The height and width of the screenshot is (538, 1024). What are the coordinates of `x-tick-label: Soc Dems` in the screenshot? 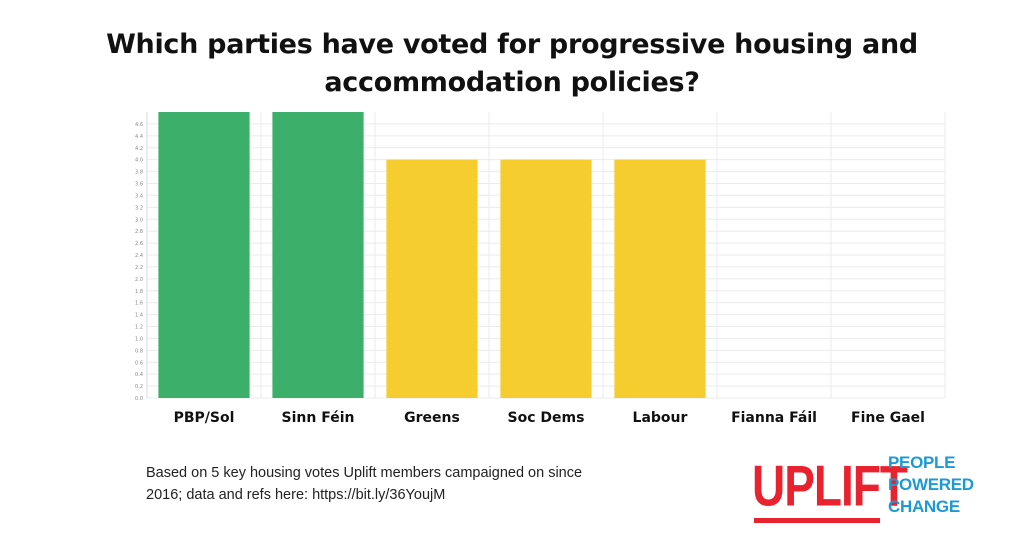 It's located at (546, 418).